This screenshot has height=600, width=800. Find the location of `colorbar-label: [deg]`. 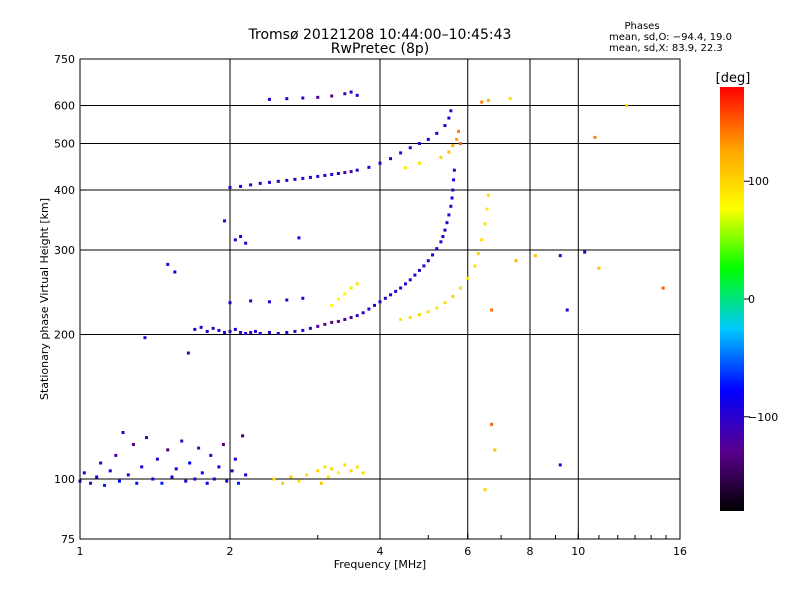

colorbar-label: [deg] is located at coordinates (733, 78).